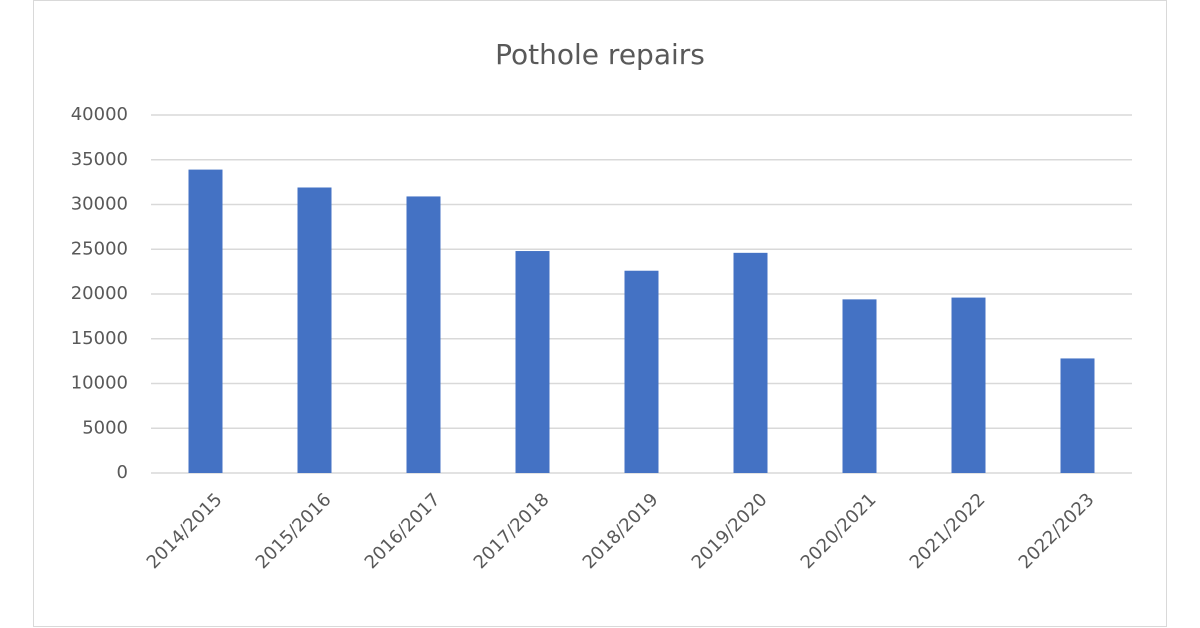 The image size is (1200, 628). Describe the element at coordinates (99, 293) in the screenshot. I see `y-tick-label: 20000` at that location.